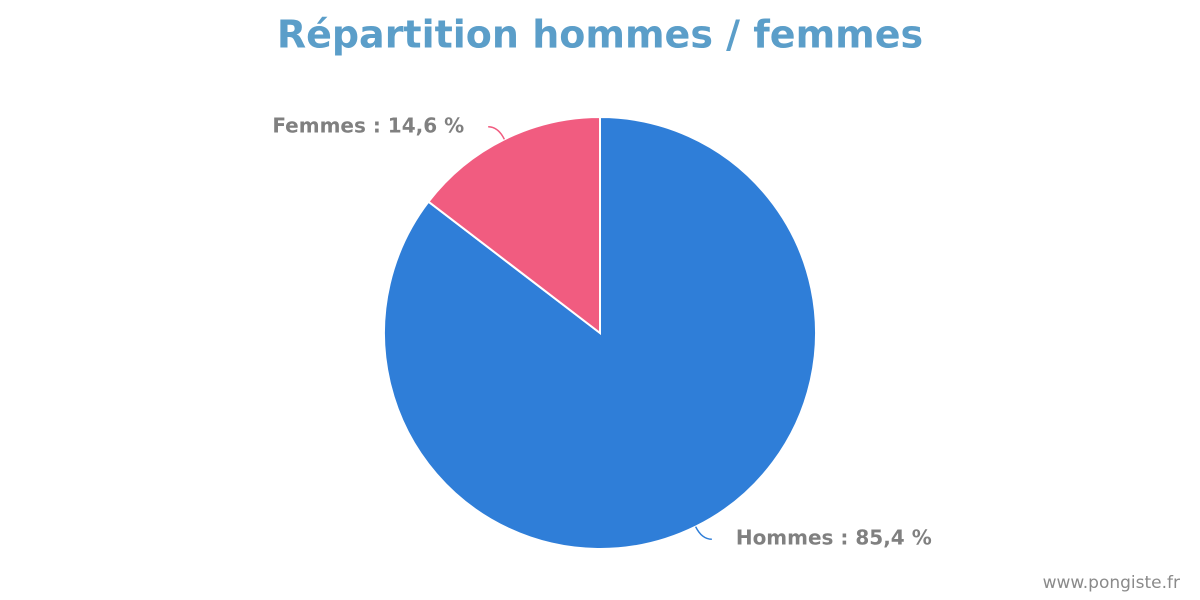 The height and width of the screenshot is (600, 1200). I want to click on chart-title: Répartition hommes / femmes, so click(600, 35).